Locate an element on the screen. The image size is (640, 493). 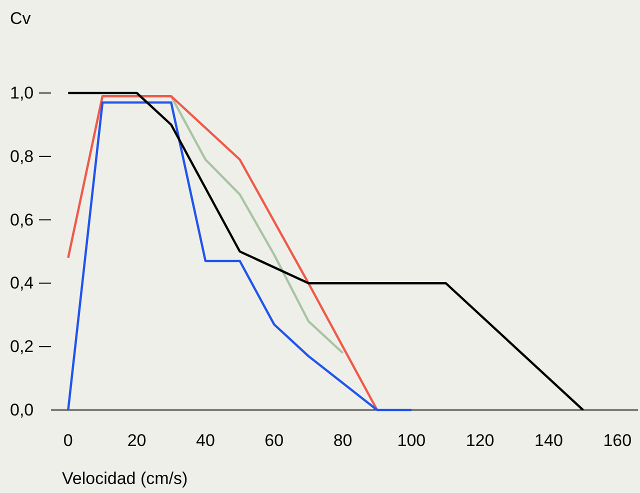
y-tick-label: 1,0 is located at coordinates (22, 92).